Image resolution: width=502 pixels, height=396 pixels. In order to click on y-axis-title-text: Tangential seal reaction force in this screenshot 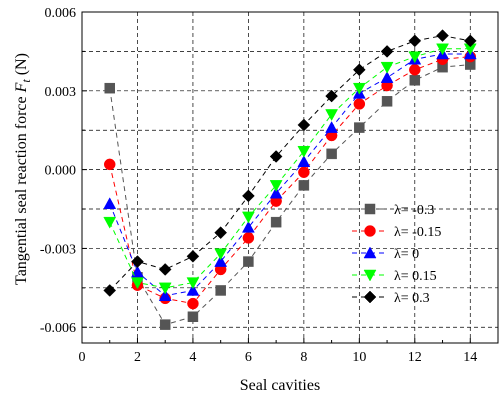, I will do `click(21, 190)`.